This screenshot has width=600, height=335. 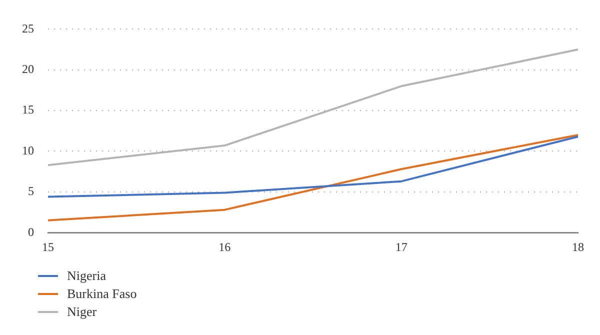 What do you see at coordinates (86, 276) in the screenshot?
I see `legend-label: Nigeria` at bounding box center [86, 276].